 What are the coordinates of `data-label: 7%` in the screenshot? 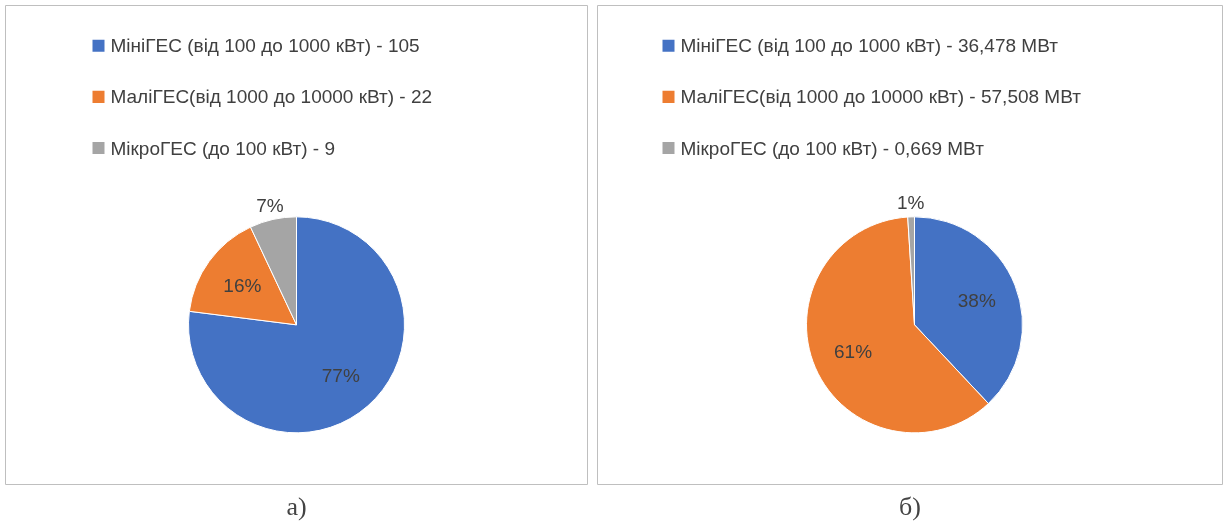 It's located at (270, 205).